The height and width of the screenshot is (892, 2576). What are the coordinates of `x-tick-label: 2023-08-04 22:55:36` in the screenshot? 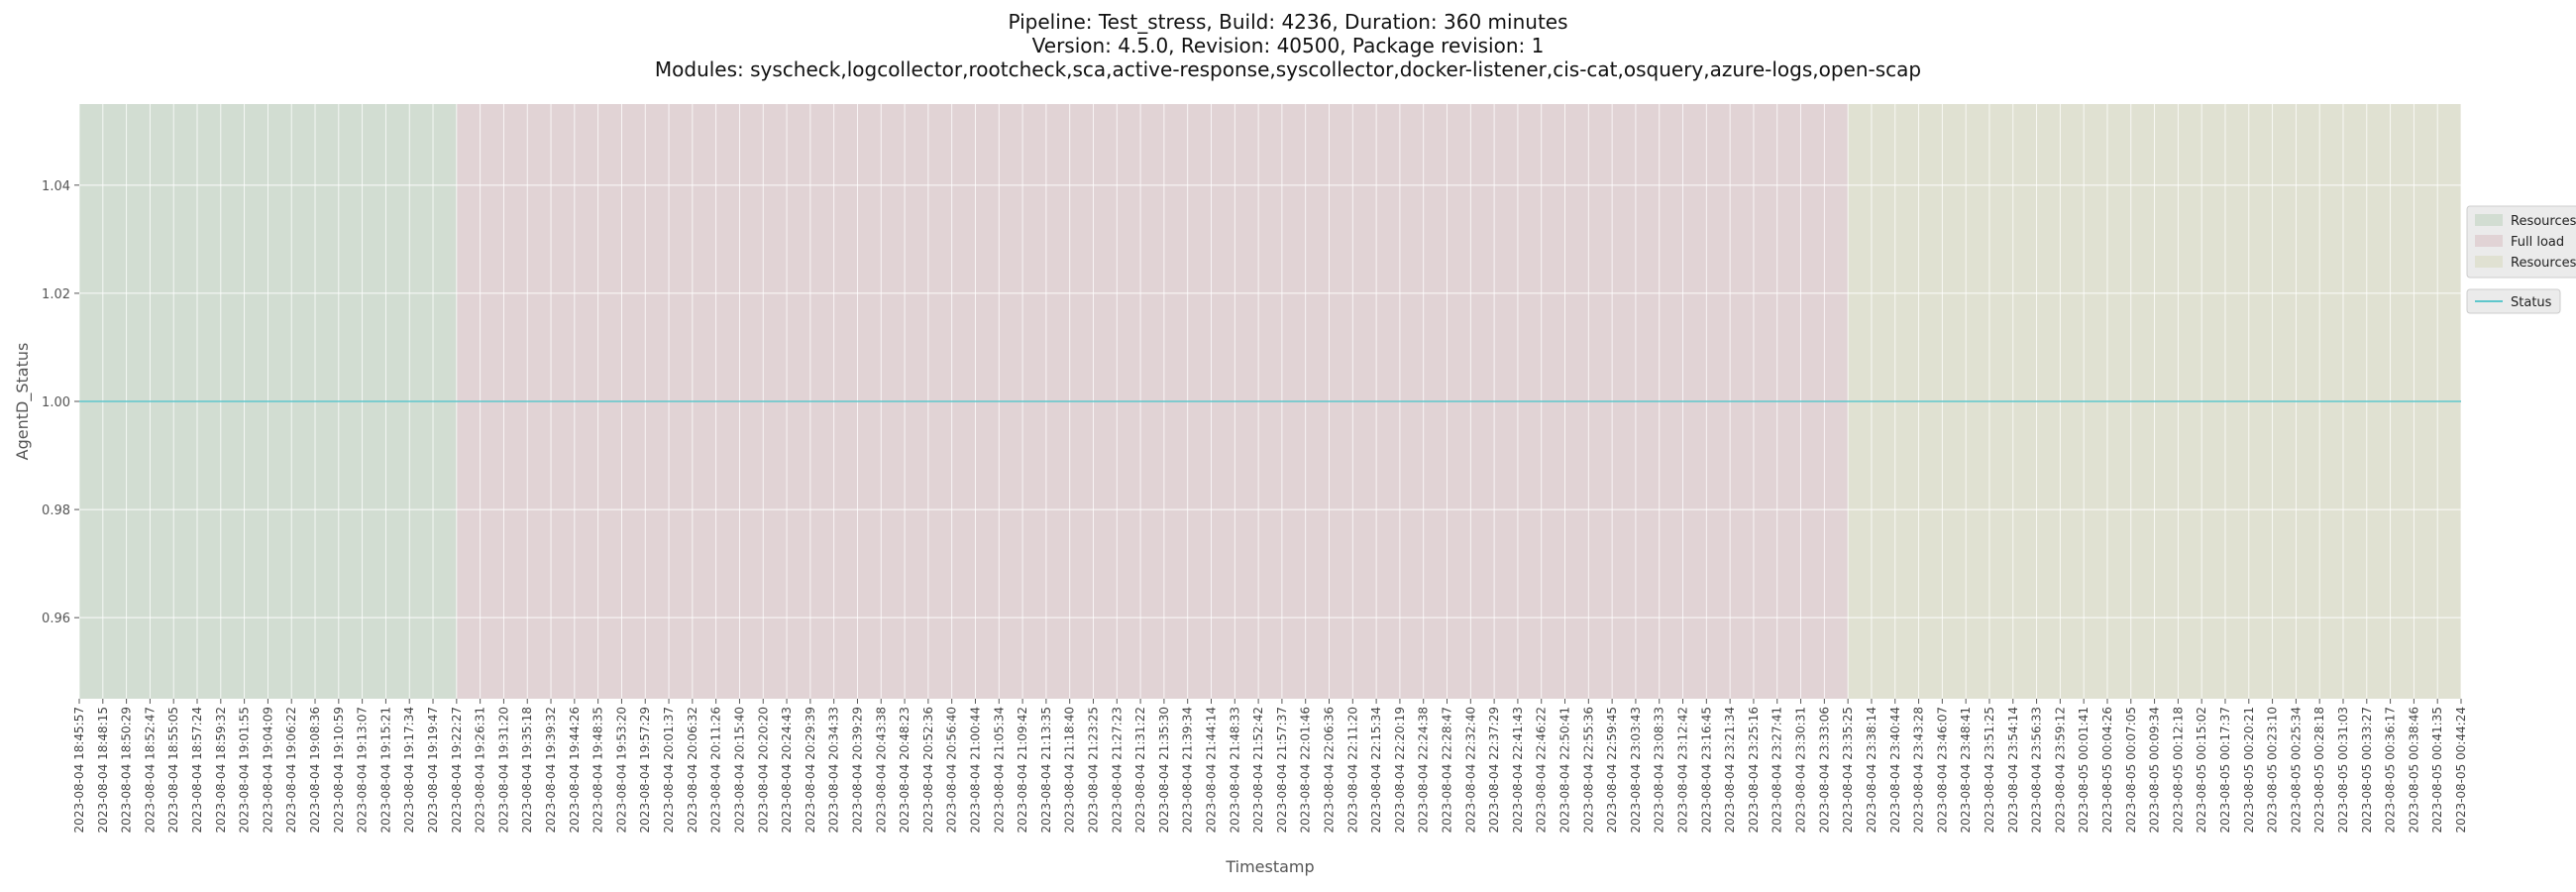 It's located at (1588, 770).